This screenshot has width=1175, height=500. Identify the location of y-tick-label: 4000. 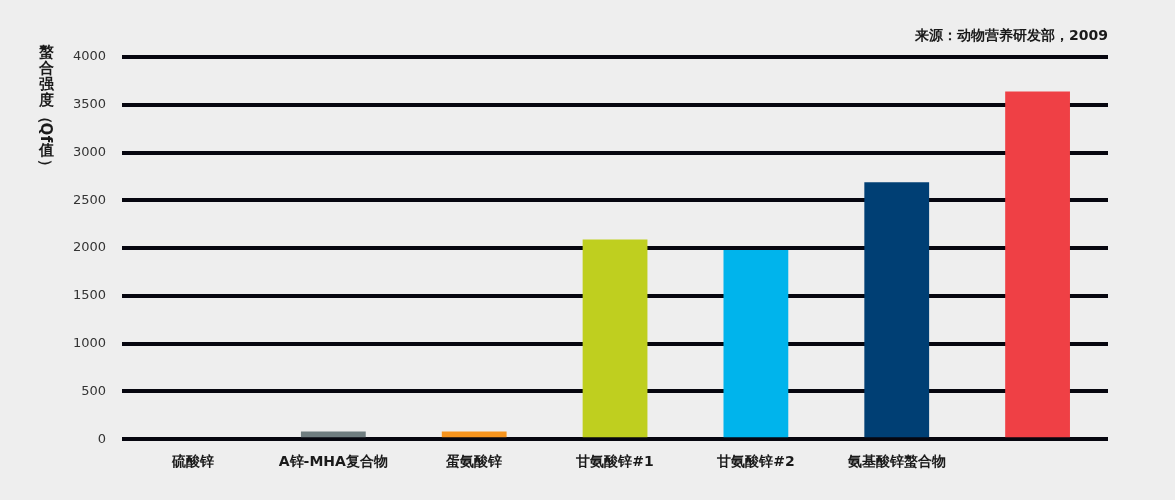
(89, 56).